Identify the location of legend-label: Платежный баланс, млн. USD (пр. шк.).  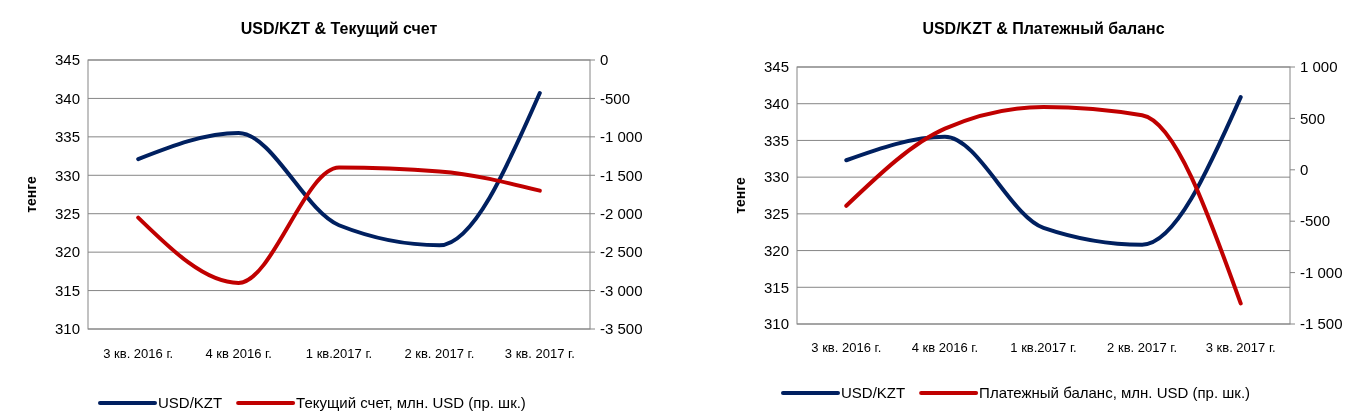
(1115, 392).